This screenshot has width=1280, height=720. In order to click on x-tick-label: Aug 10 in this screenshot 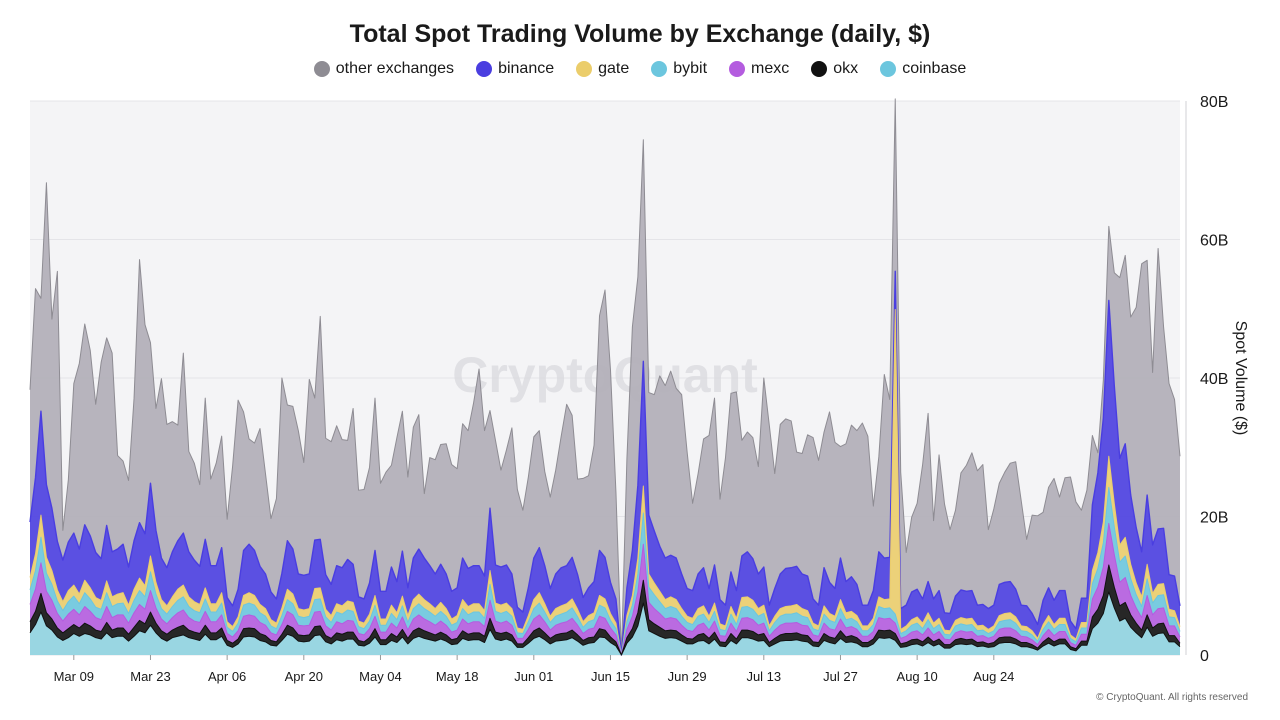, I will do `click(917, 676)`.